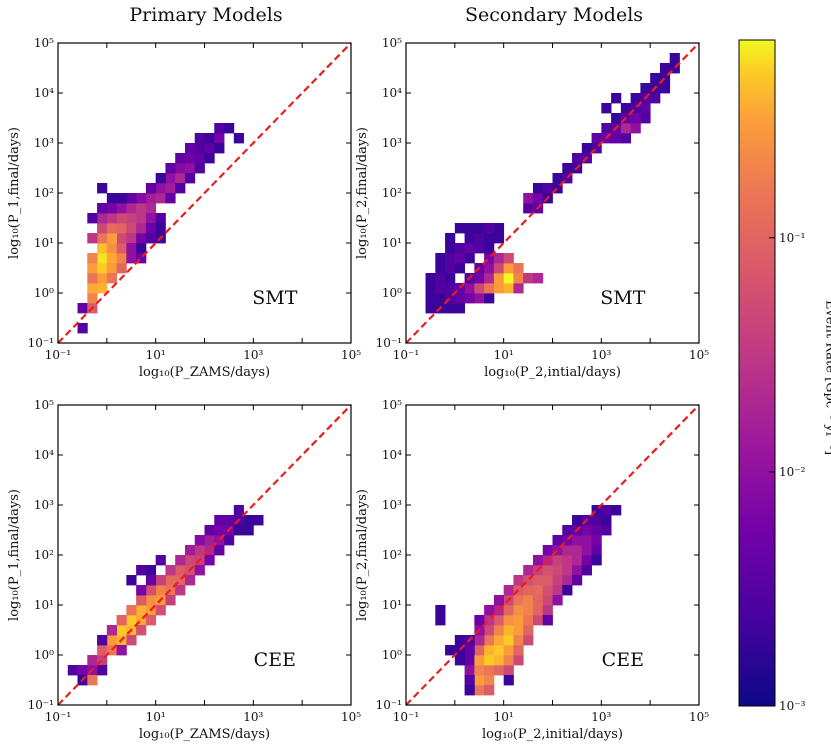 The image size is (831, 754). I want to click on x-tick-label: 10⁻¹, so click(58, 355).